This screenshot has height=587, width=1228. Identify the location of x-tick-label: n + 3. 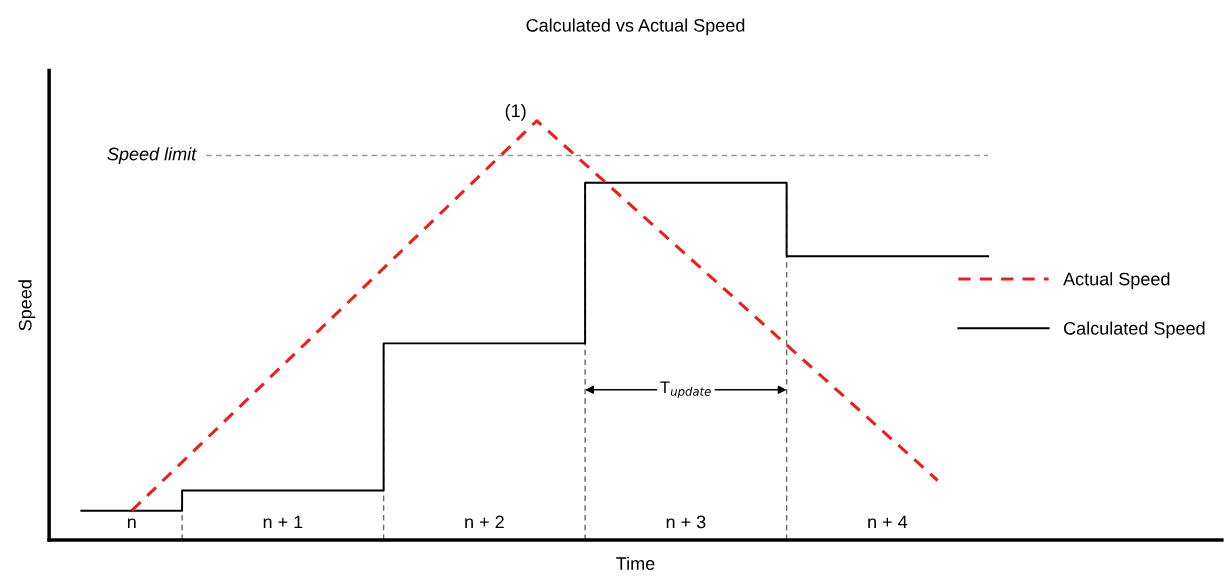
(686, 522).